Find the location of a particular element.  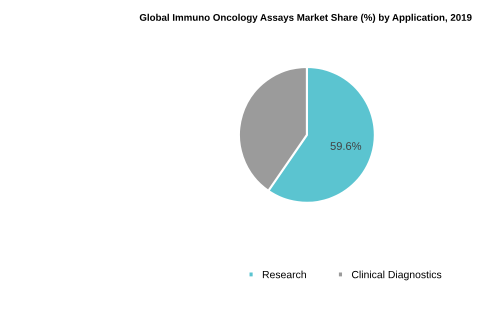

legend-label: Clinical Diagnostics is located at coordinates (397, 275).